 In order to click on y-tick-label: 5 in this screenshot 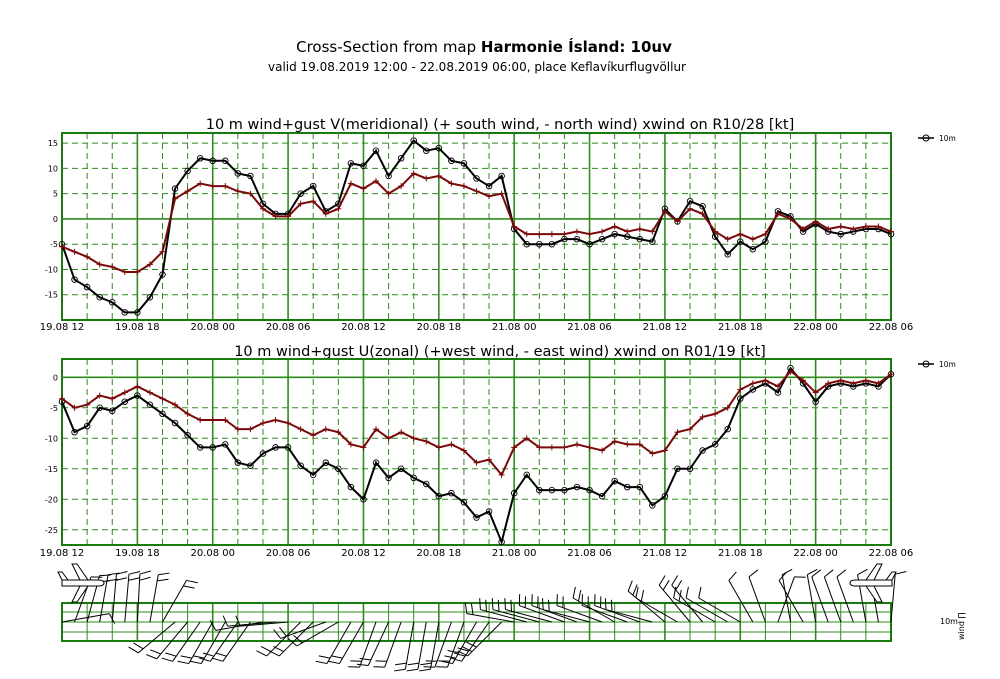, I will do `click(55, 194)`.